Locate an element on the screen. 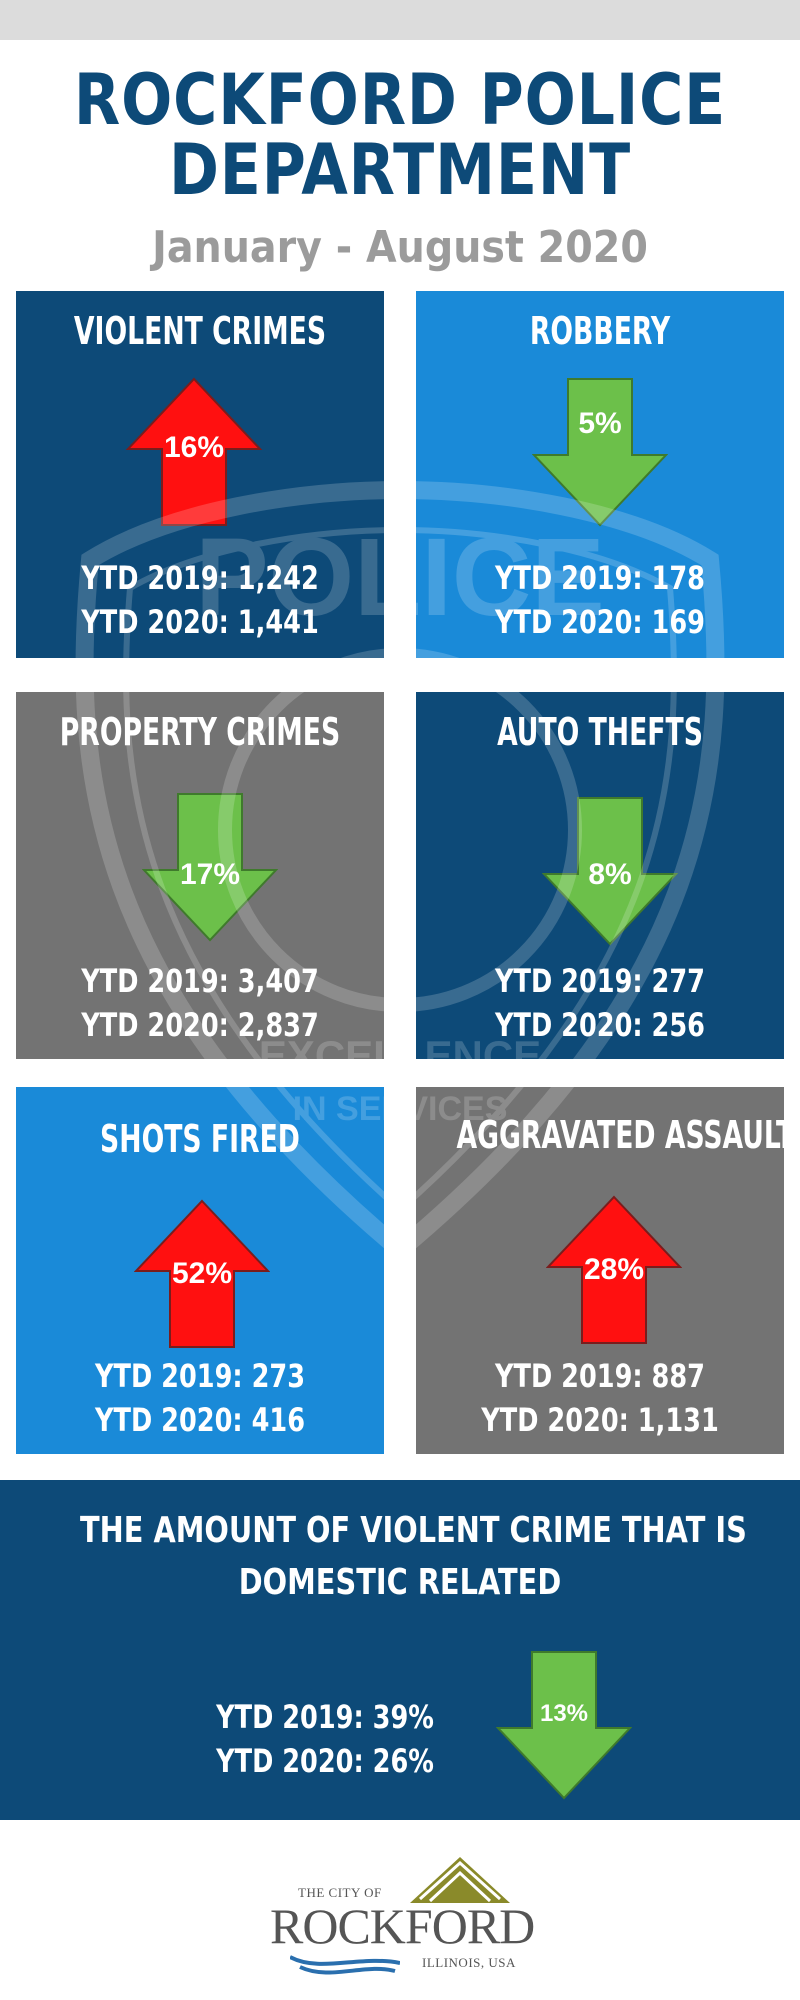 The image size is (800, 2000). page-title-line1: ROCKFORD POLICE is located at coordinates (400, 100).